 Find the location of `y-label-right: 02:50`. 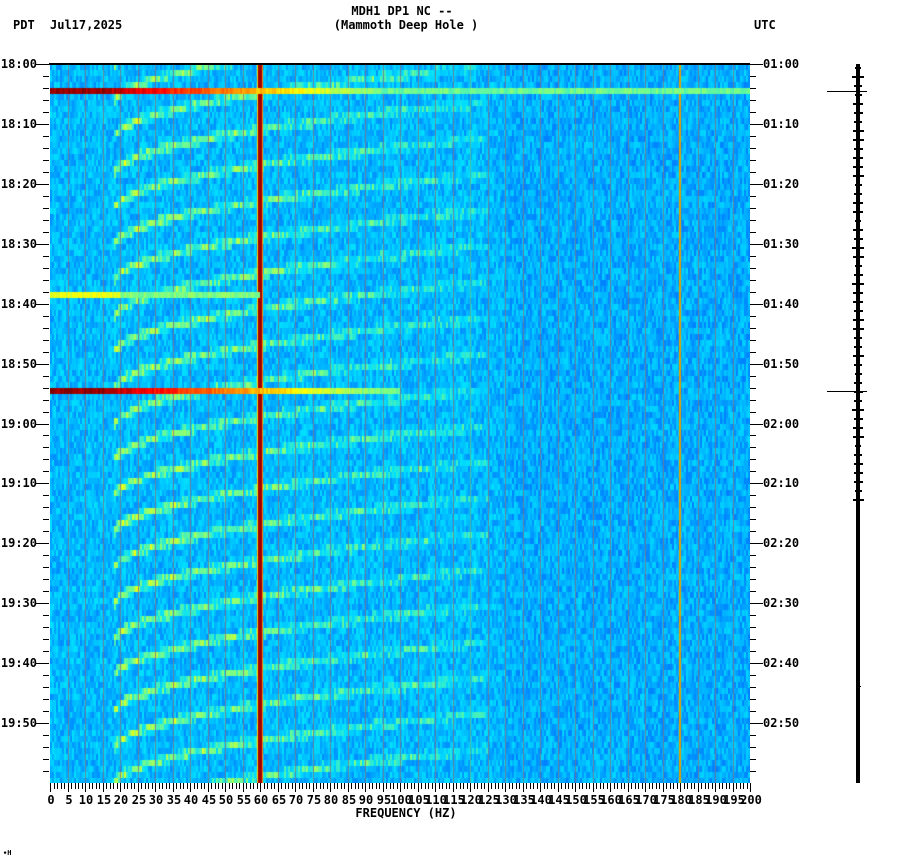

y-label-right: 02:50 is located at coordinates (781, 723).